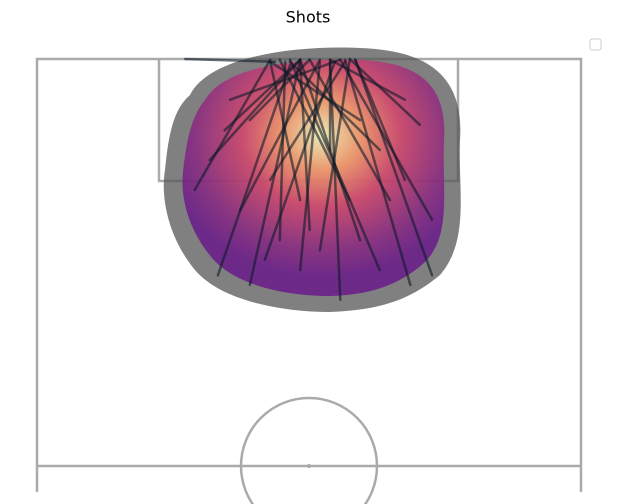 The height and width of the screenshot is (504, 617). I want to click on centre-circle, so click(309, 450).